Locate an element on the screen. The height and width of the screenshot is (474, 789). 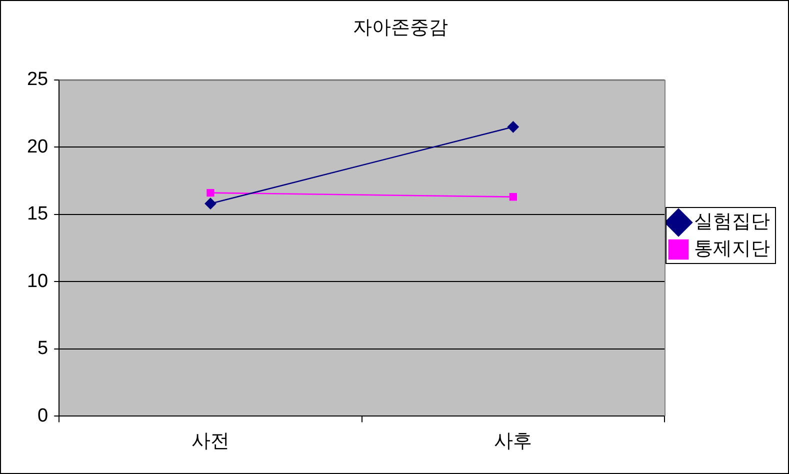
chart-title: 자아존중감 is located at coordinates (400, 28).